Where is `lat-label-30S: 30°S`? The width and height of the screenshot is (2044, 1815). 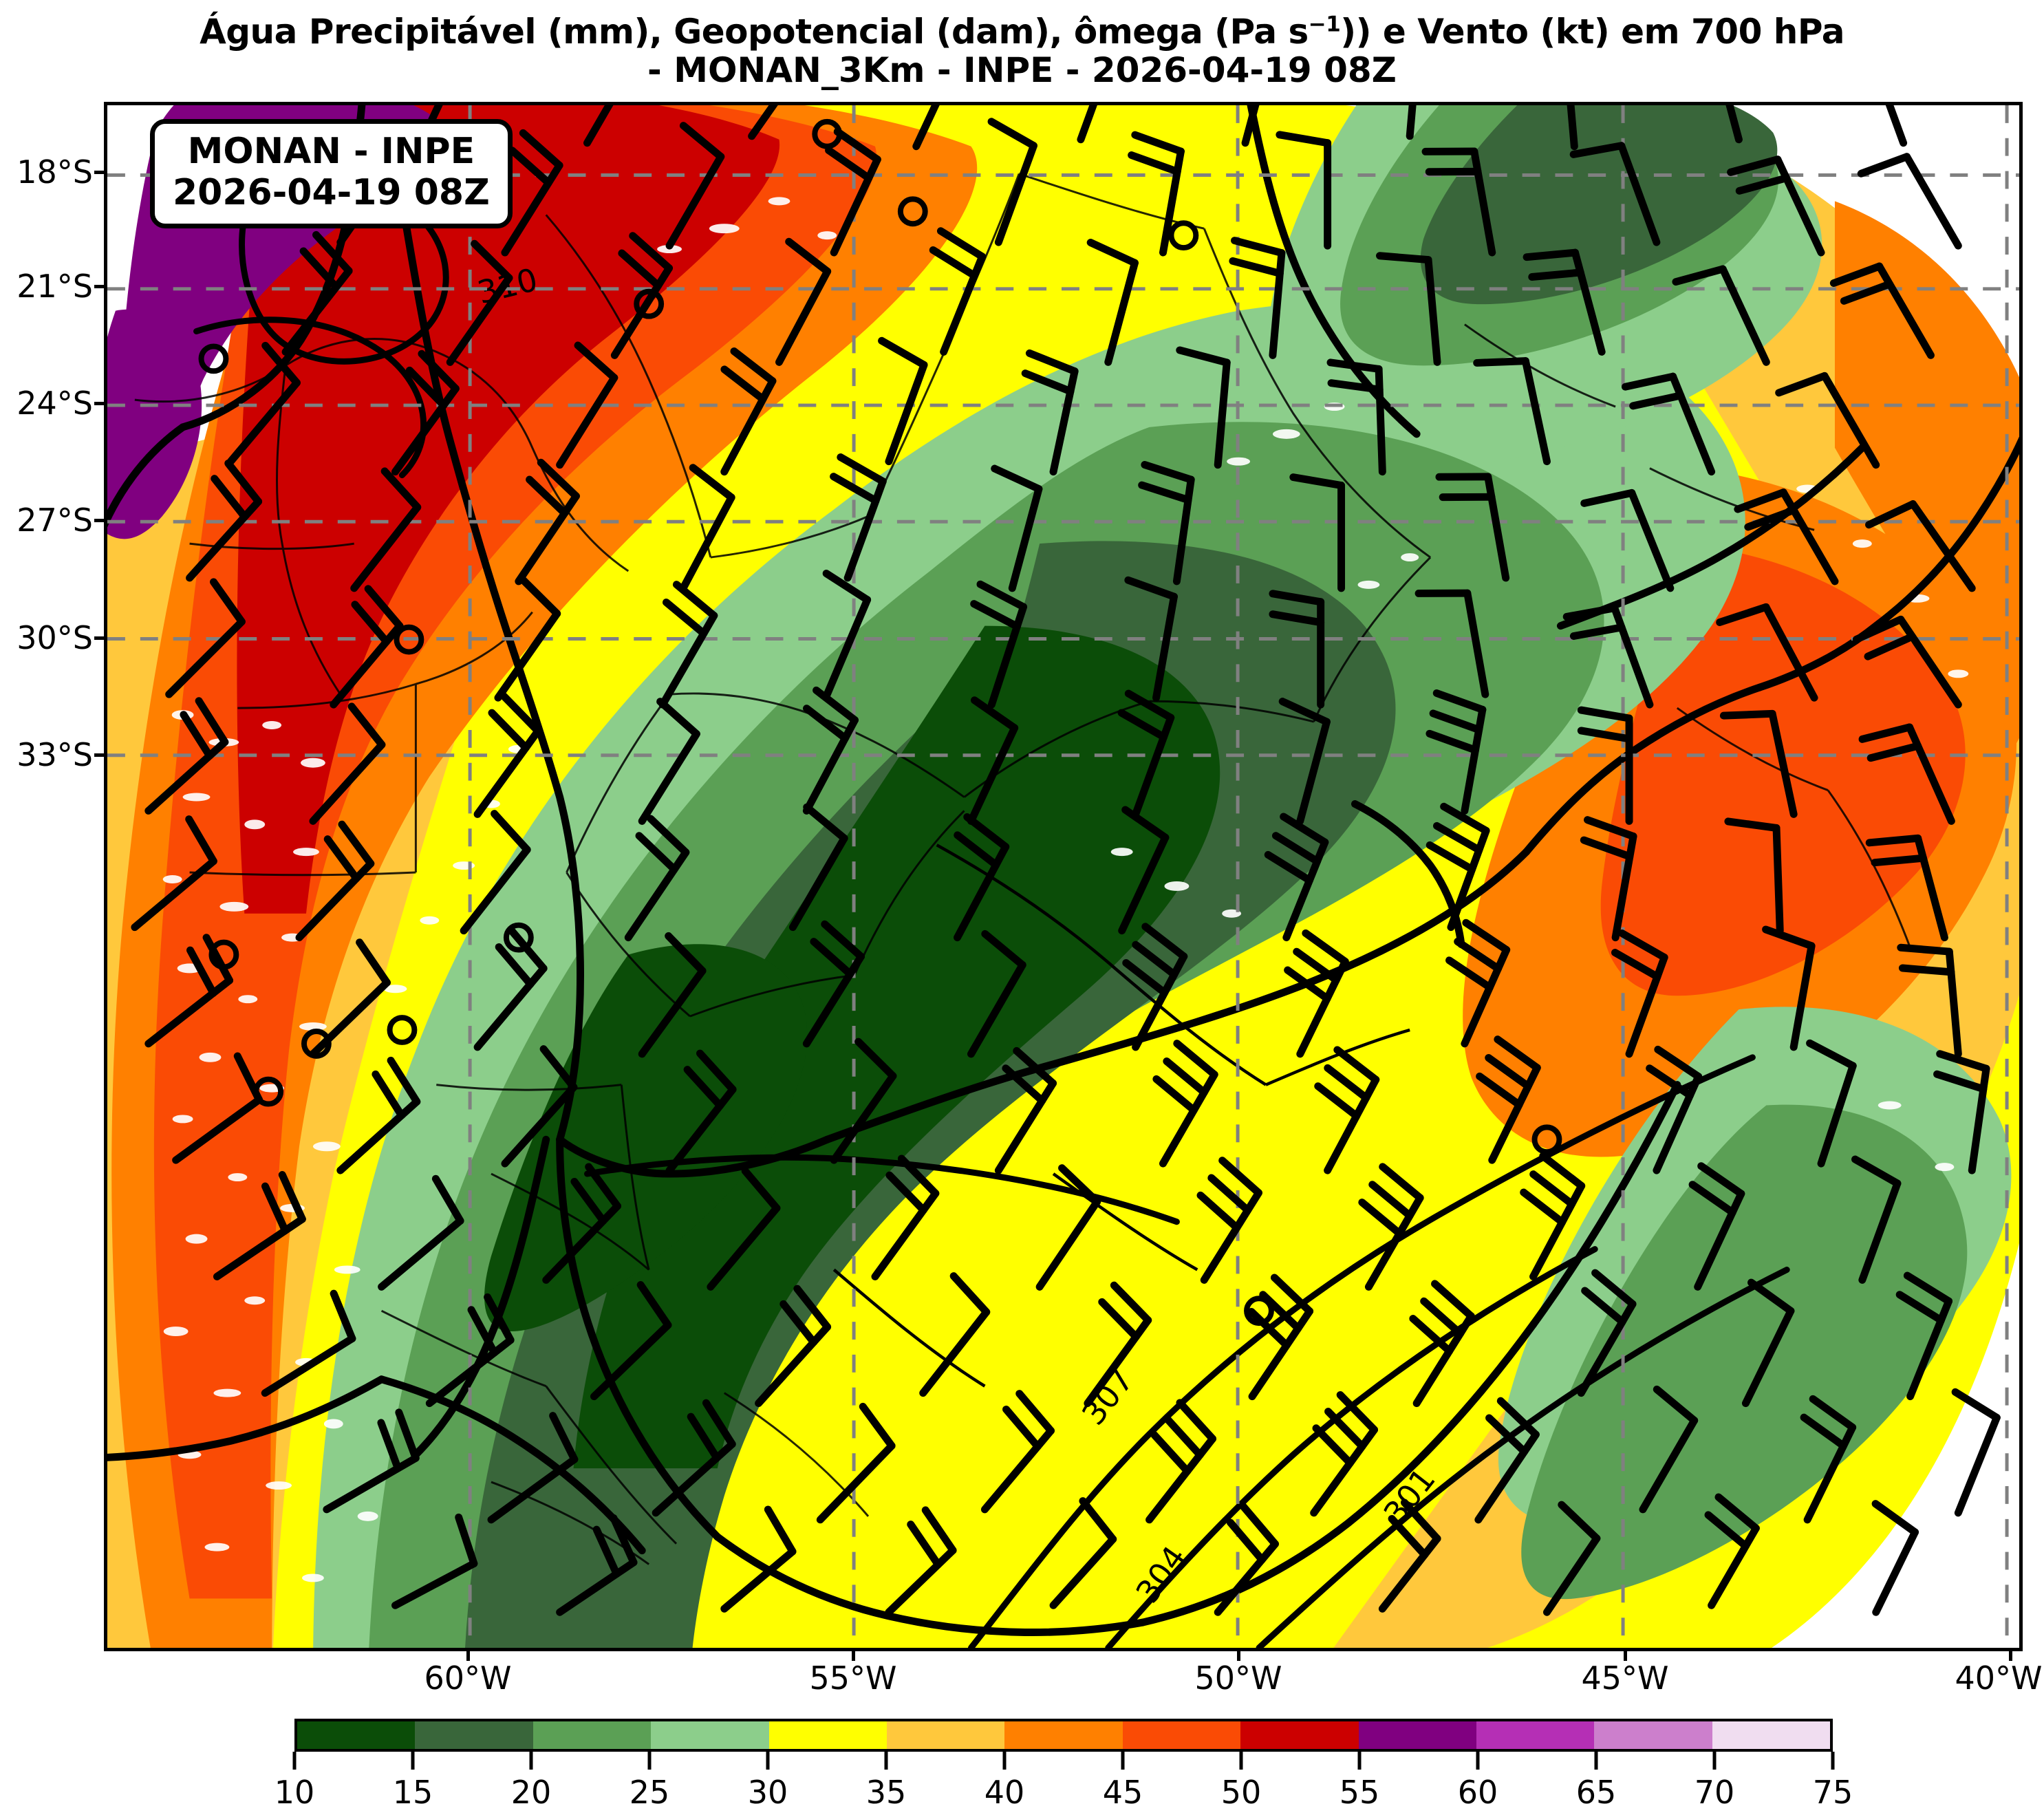 lat-label-30S: 30°S is located at coordinates (55, 638).